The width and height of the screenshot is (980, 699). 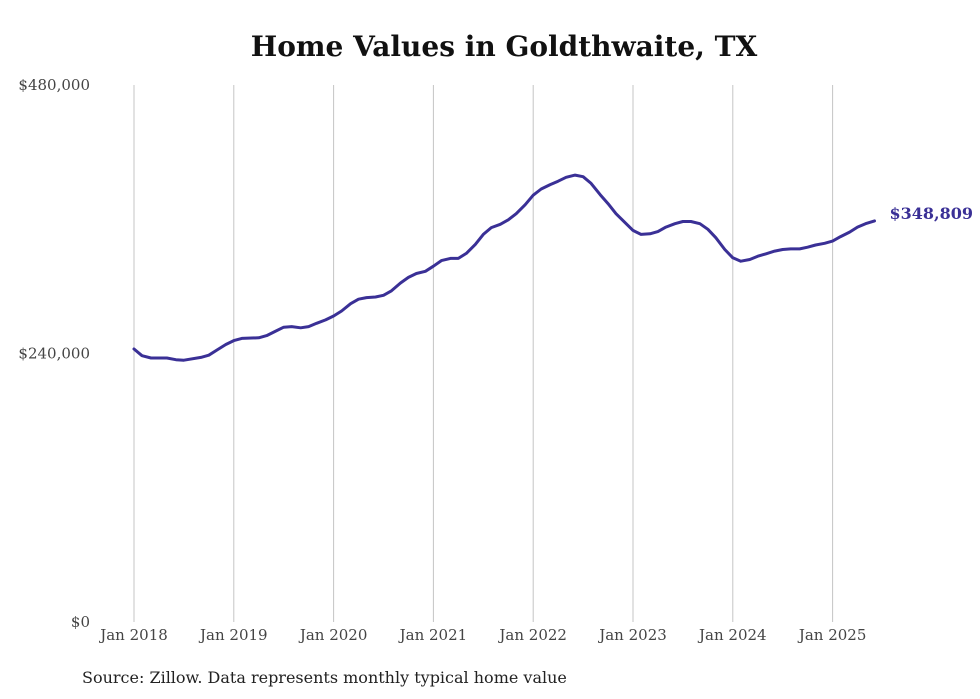 I want to click on end-value-label: $348,809, so click(x=932, y=213).